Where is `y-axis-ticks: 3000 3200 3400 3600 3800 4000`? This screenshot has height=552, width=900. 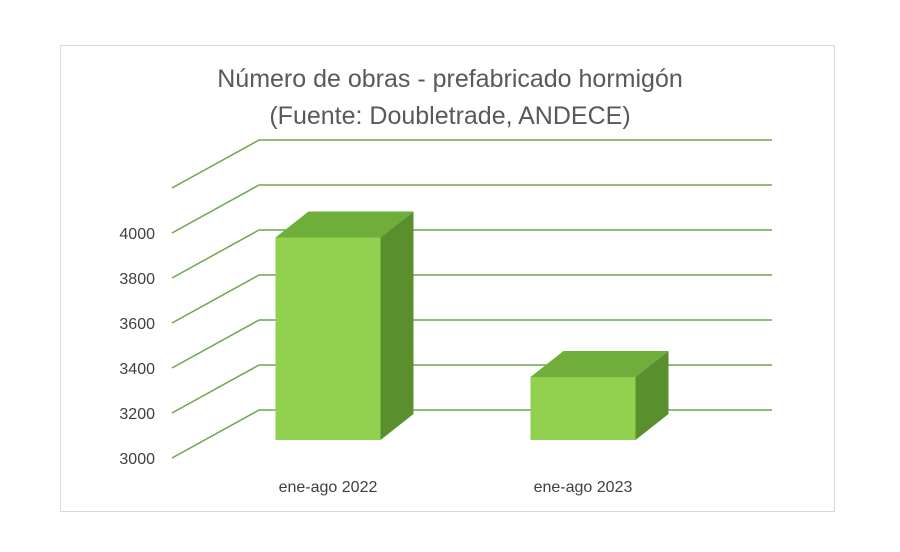
y-axis-ticks: 3000 3200 3400 3600 3800 4000 is located at coordinates (137, 347).